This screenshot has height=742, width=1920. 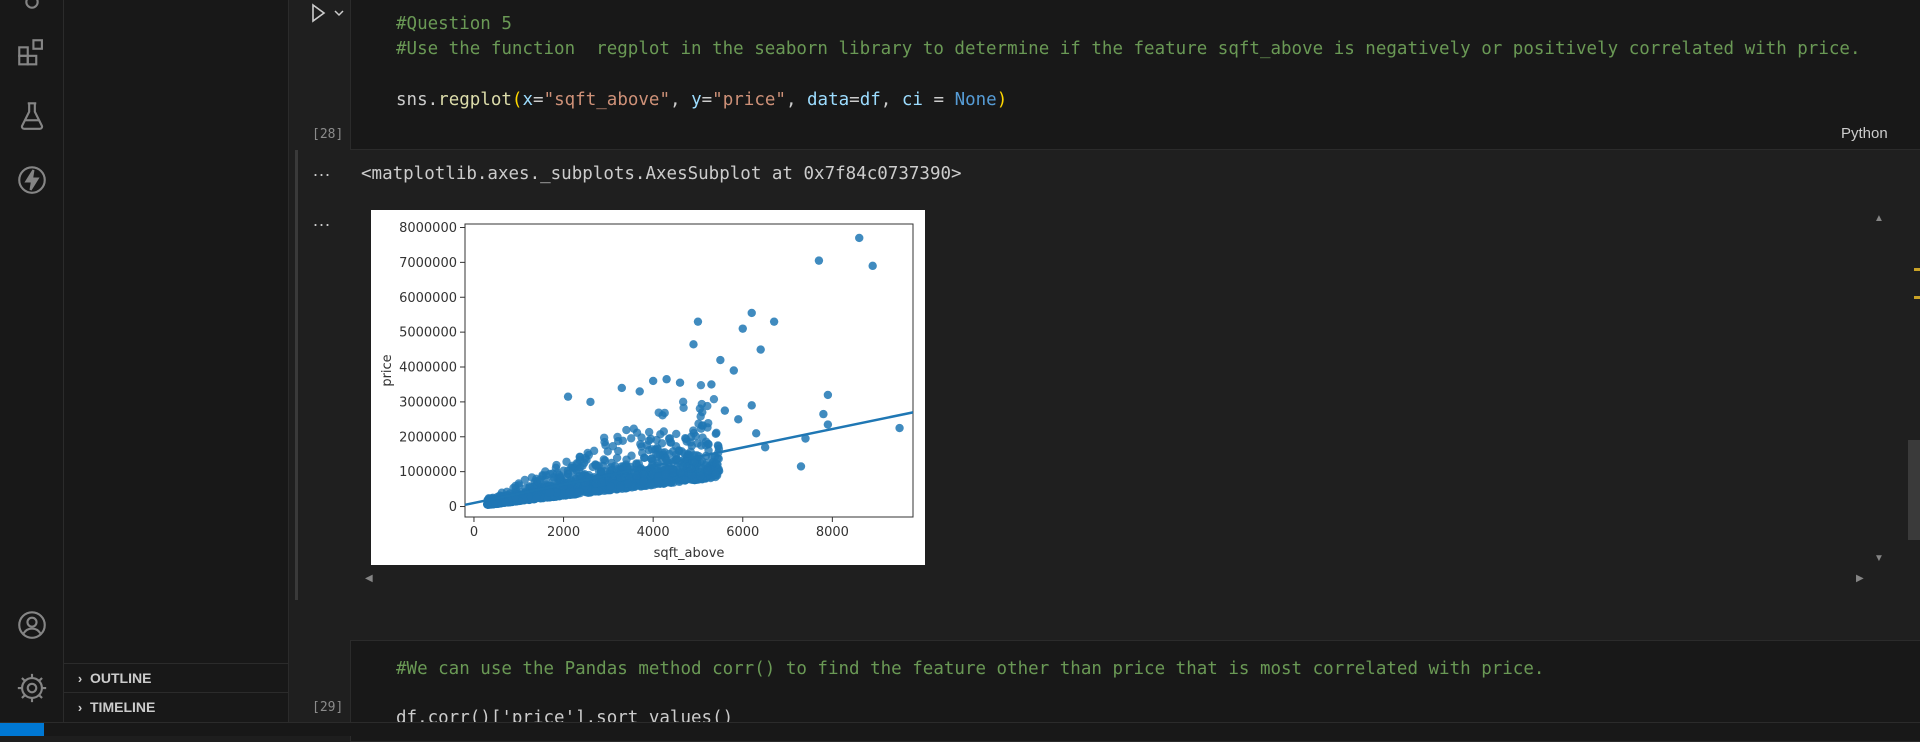 I want to click on x-tick-label: 8000, so click(x=832, y=532).